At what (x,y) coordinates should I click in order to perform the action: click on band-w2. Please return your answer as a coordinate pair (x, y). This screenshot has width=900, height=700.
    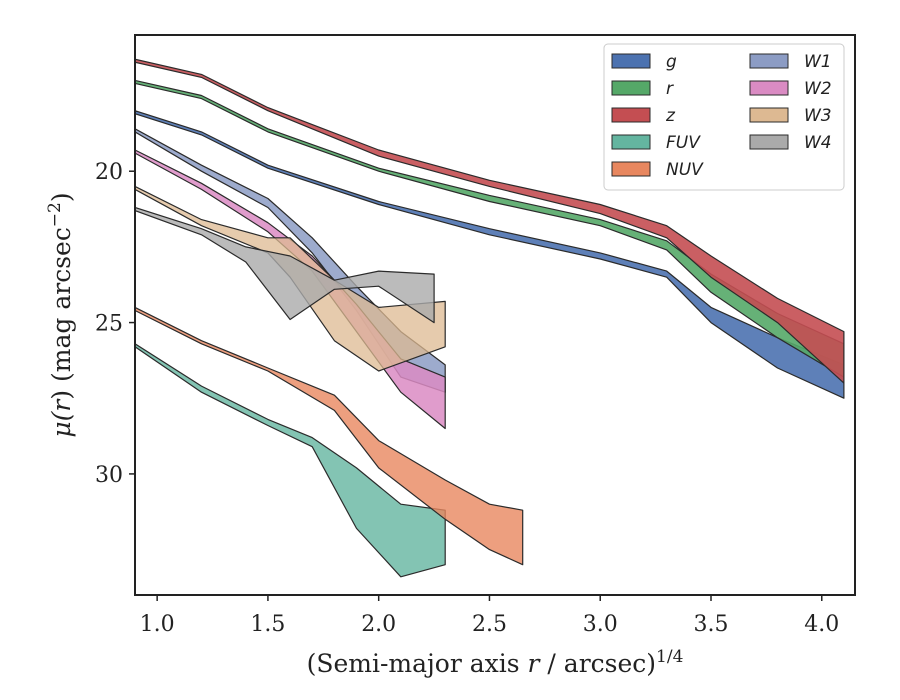
    Looking at the image, I should click on (290, 289).